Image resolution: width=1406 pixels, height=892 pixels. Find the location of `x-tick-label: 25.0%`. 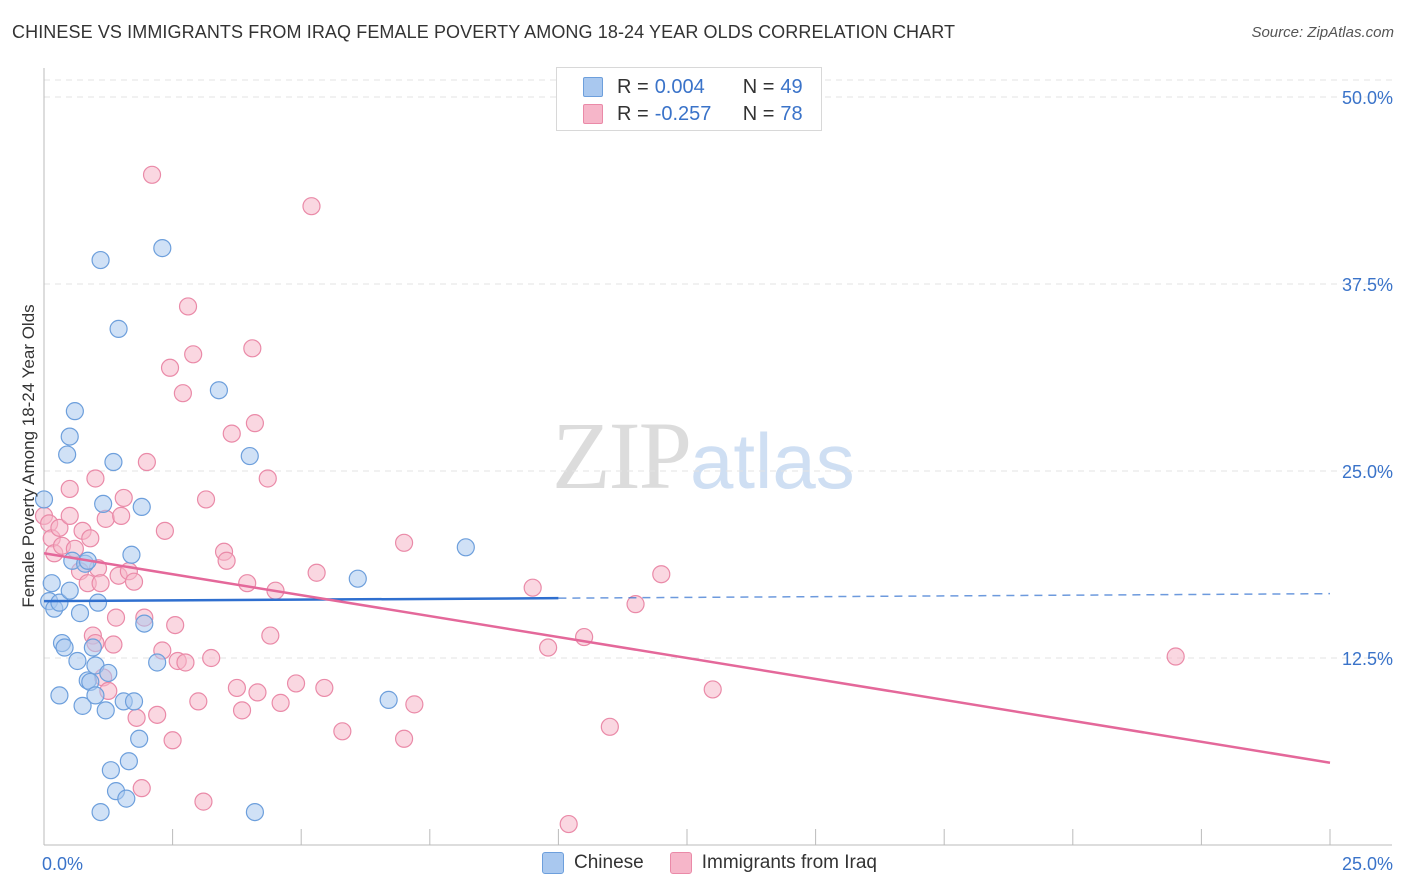

x-tick-label: 25.0% is located at coordinates (1367, 864).